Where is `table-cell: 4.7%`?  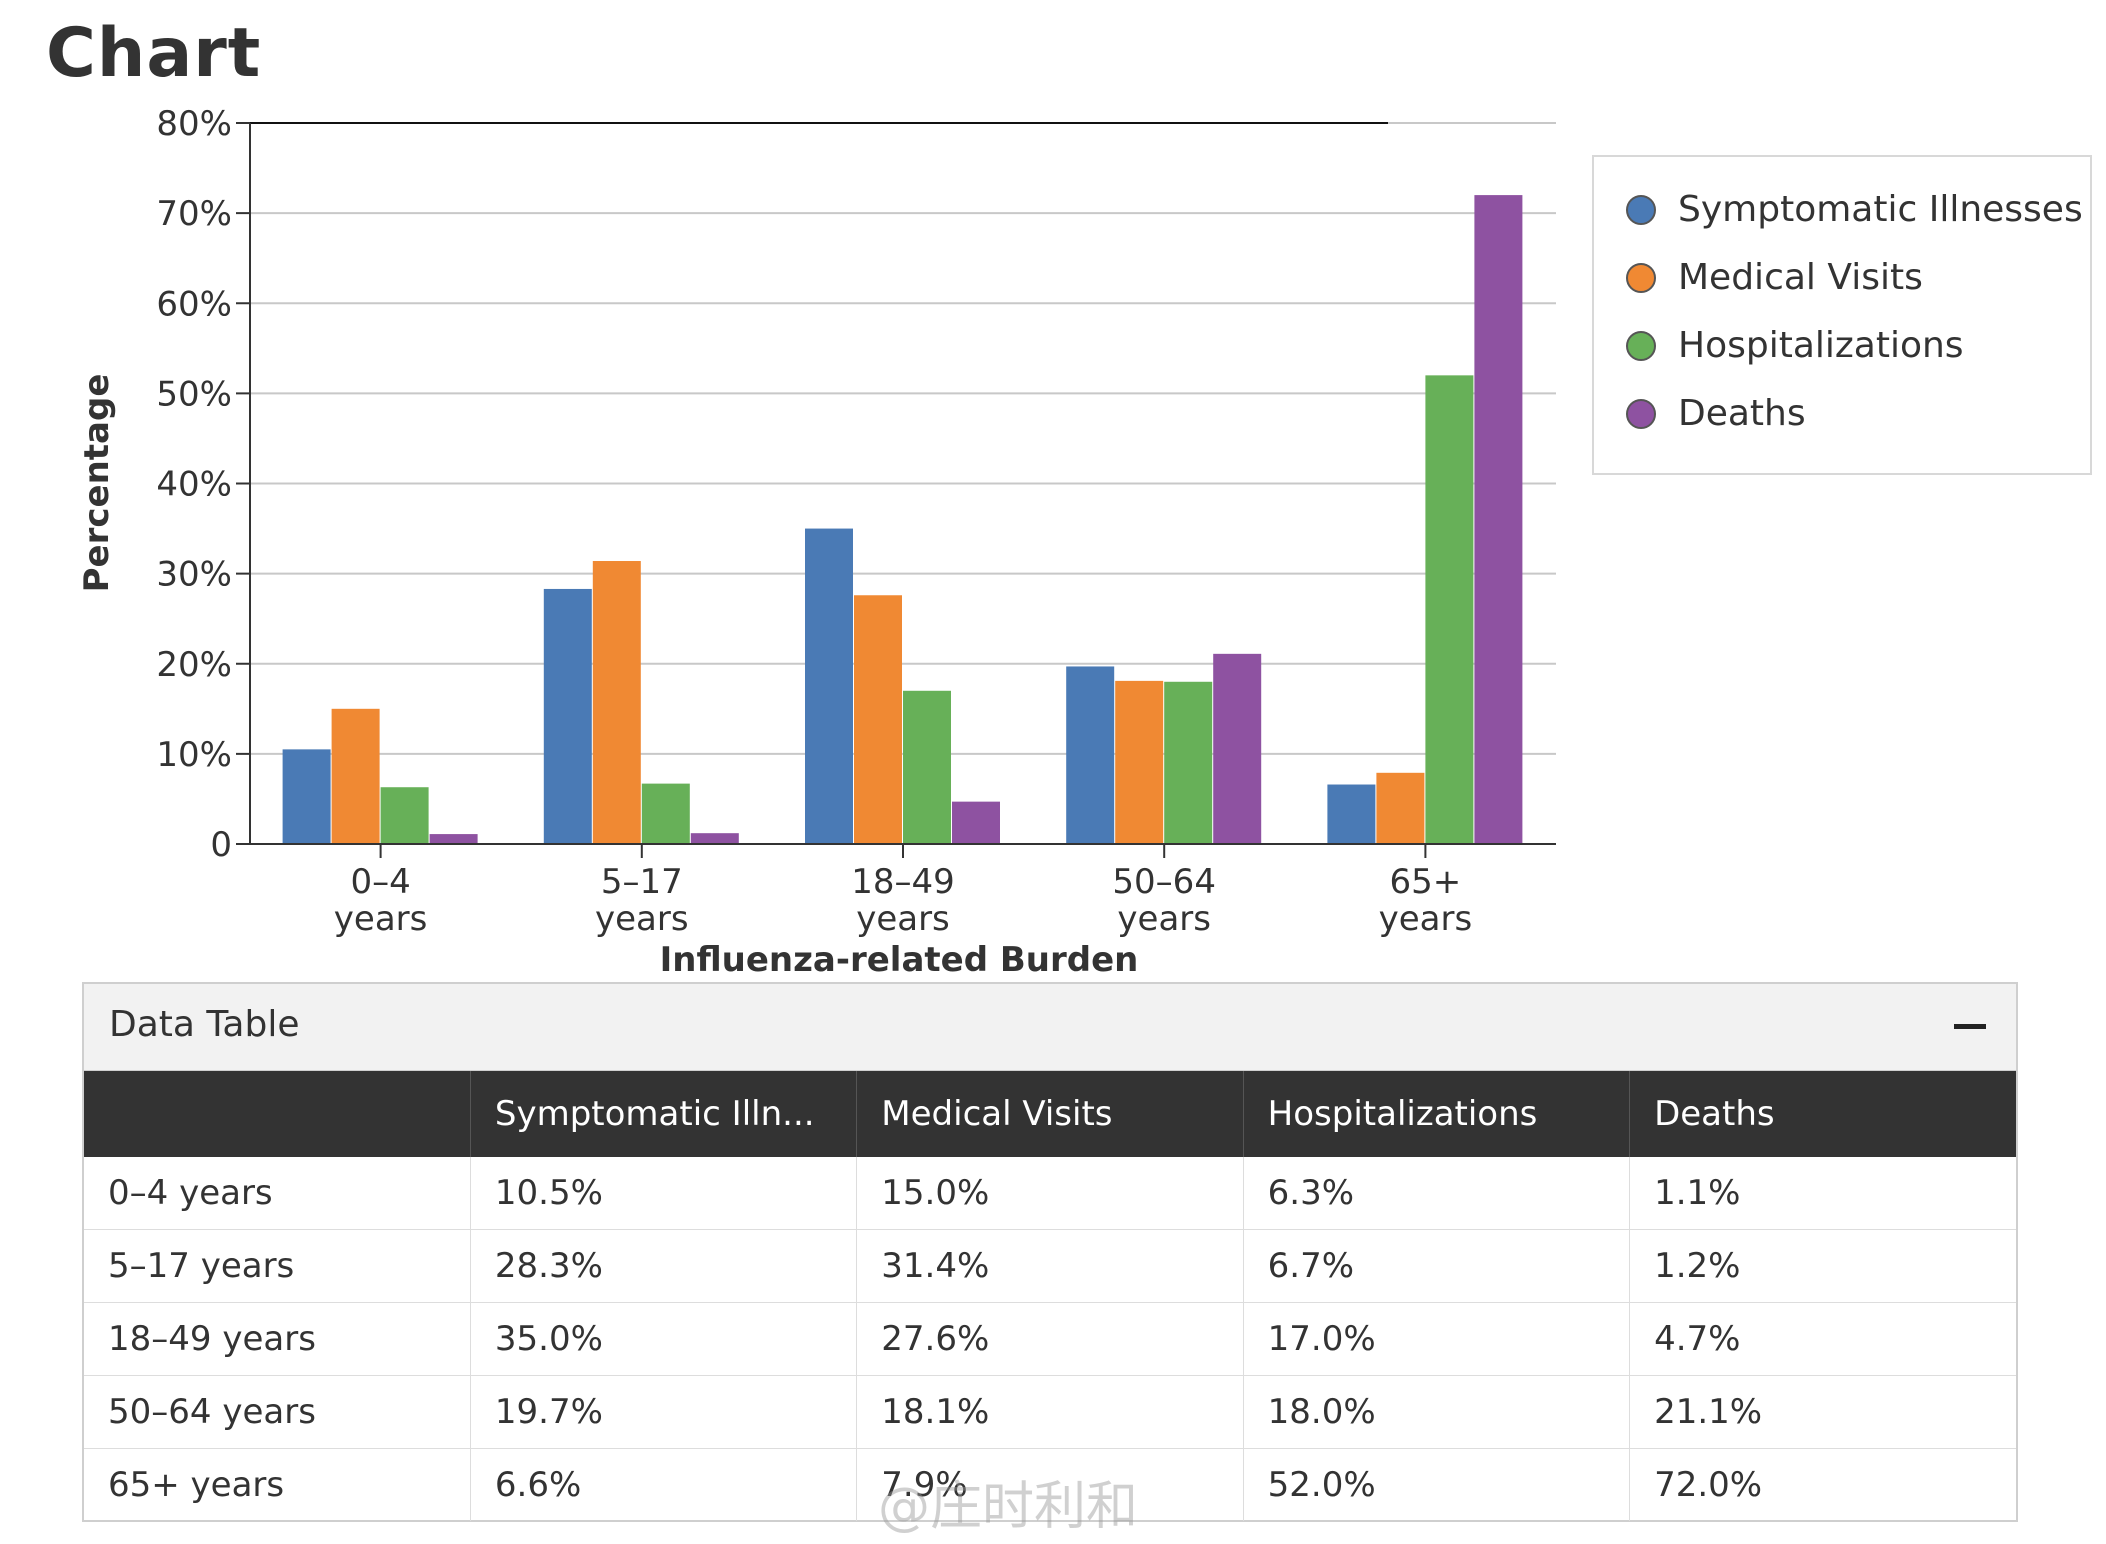 table-cell: 4.7% is located at coordinates (1822, 1339).